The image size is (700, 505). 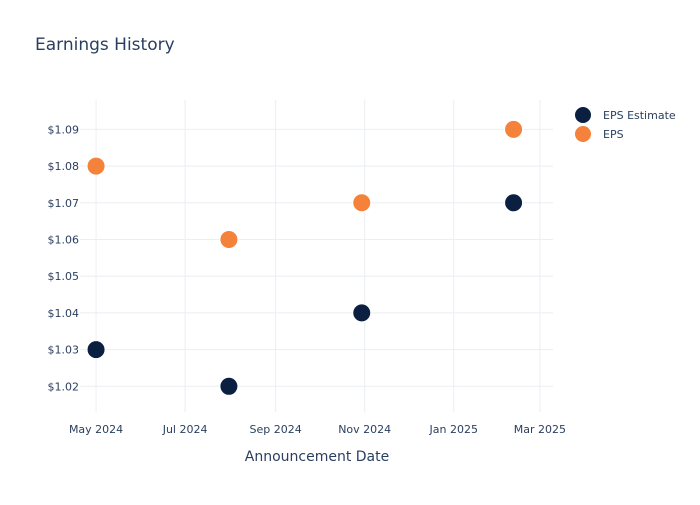 I want to click on y-axis-tick-labels: $1.02 $1.03 $1.04 $1.05 $1.06 $1.07 $1.08 $1.09, so click(x=64, y=258).